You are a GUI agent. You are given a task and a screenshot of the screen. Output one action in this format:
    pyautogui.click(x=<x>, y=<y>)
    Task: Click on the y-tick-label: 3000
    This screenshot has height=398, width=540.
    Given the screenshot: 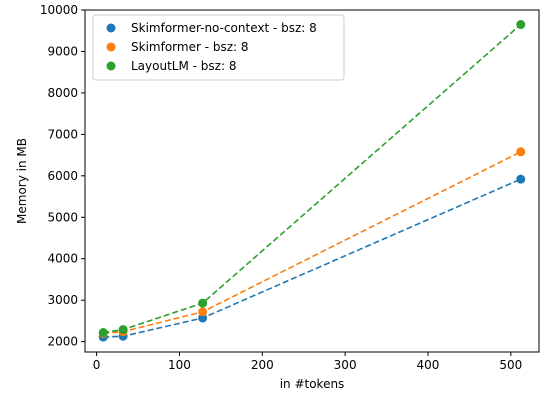 What is the action you would take?
    pyautogui.click(x=62, y=300)
    